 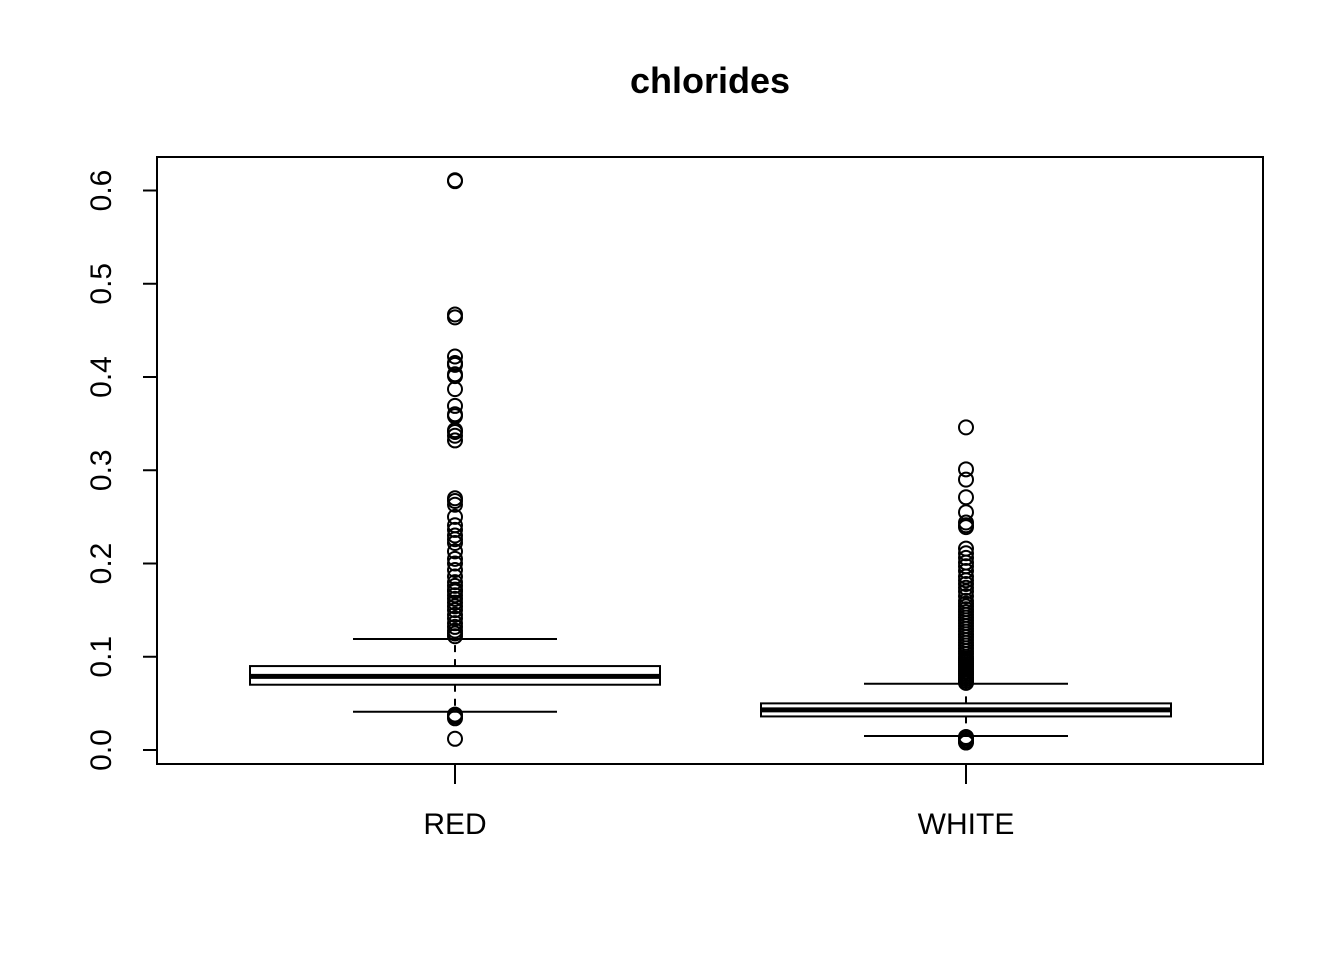 I want to click on y-tick-label: 0.1, so click(x=101, y=657).